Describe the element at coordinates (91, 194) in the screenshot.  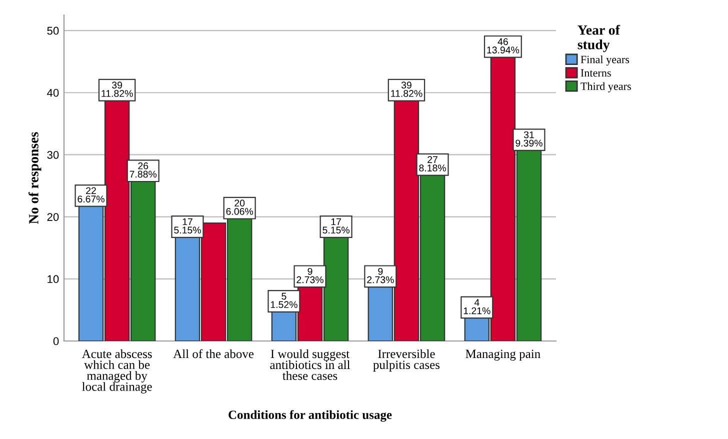
I see `data-label: 22 6.67%` at that location.